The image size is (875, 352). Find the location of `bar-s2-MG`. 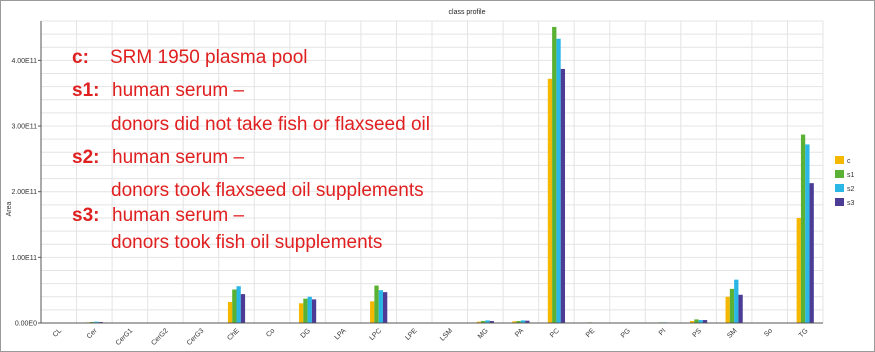

bar-s2-MG is located at coordinates (487, 321).